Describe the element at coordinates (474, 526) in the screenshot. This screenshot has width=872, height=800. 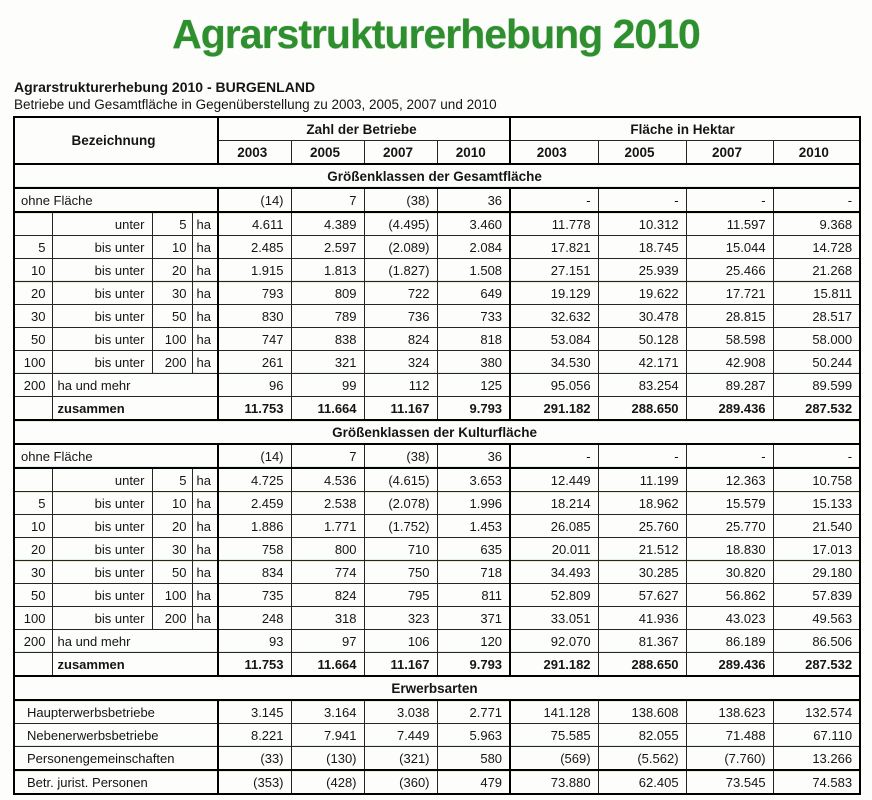
I see `value-cell: 1.453` at that location.